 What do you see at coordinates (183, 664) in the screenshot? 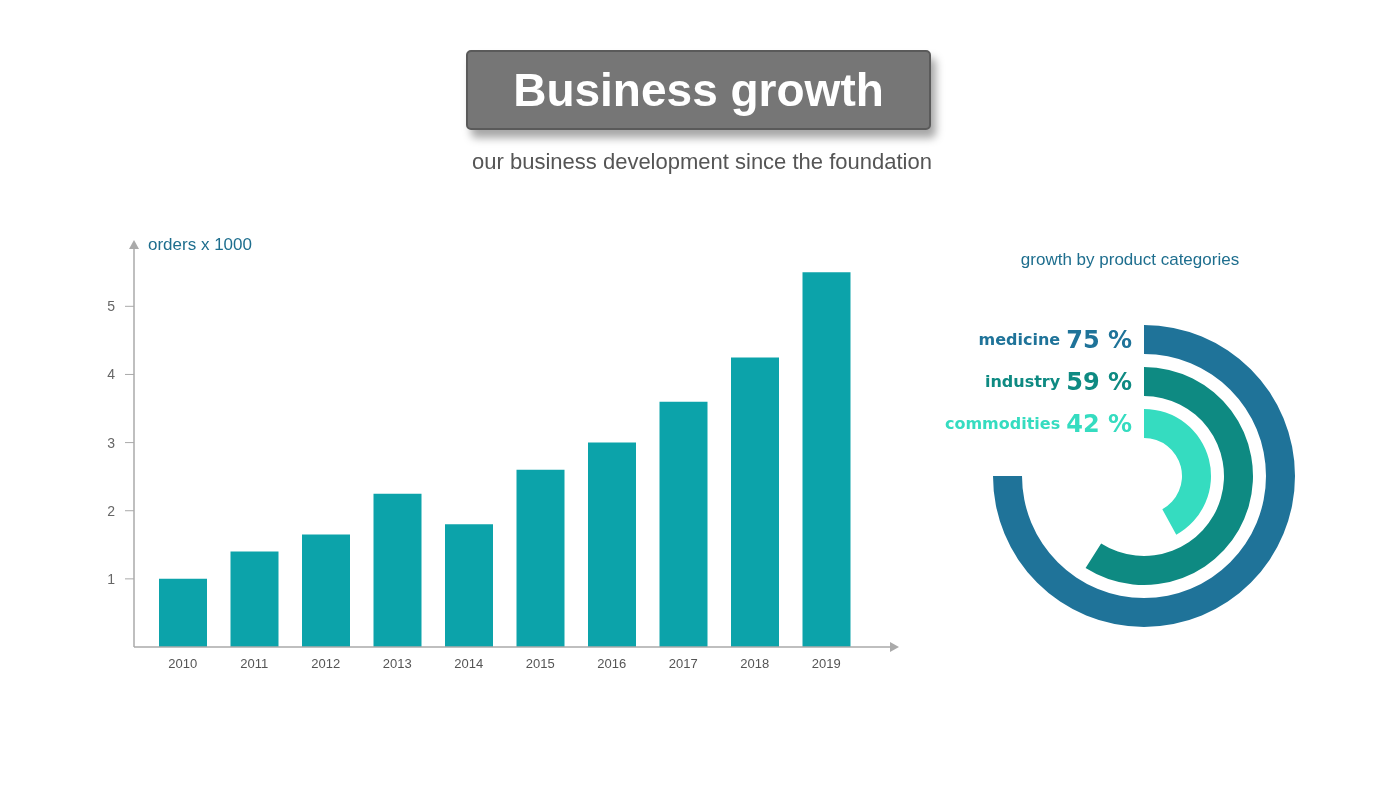
I see `x-tick-label: 2010` at bounding box center [183, 664].